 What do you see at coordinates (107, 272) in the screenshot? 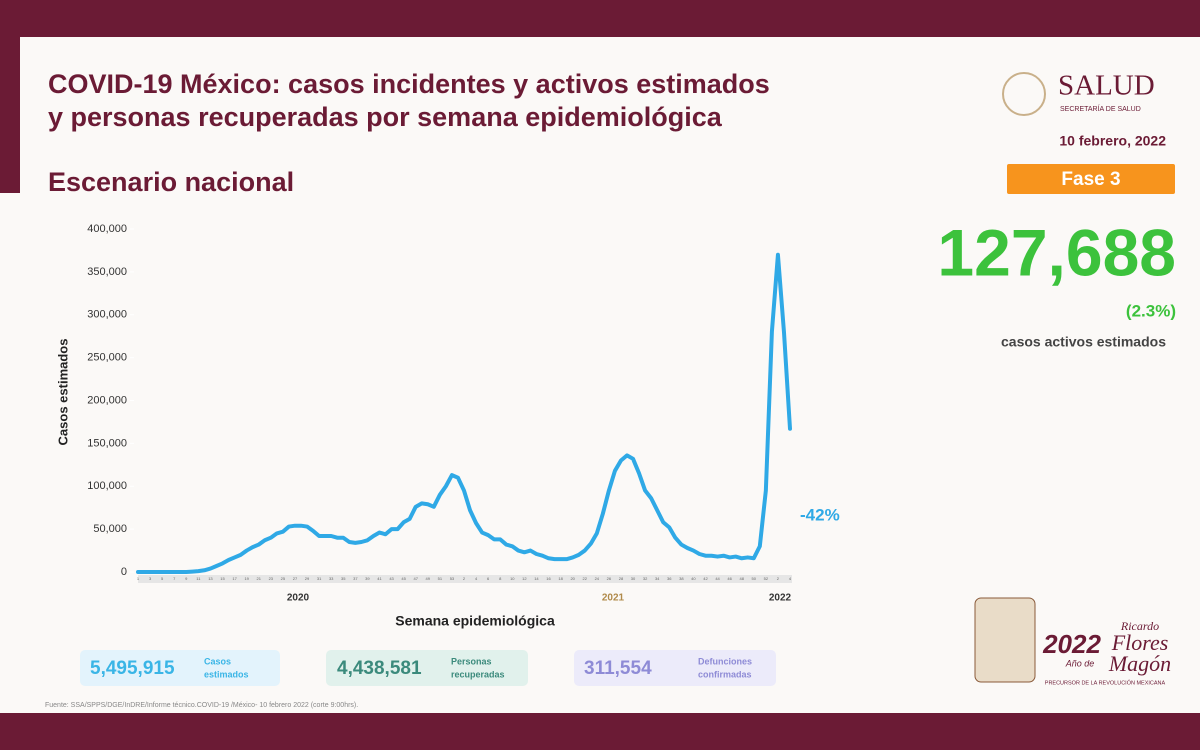
I see `y-tick-label: 350,000` at bounding box center [107, 272].